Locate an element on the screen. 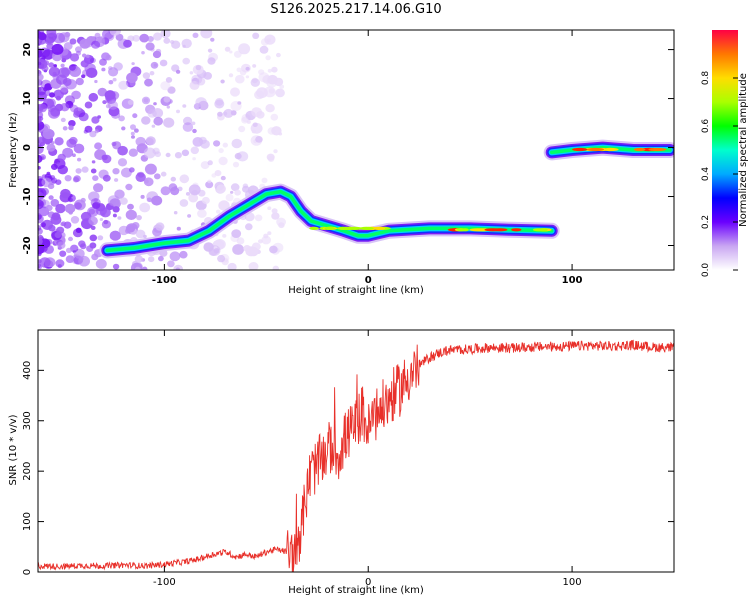 The image size is (750, 600). x-tick-label: 0 is located at coordinates (368, 280).